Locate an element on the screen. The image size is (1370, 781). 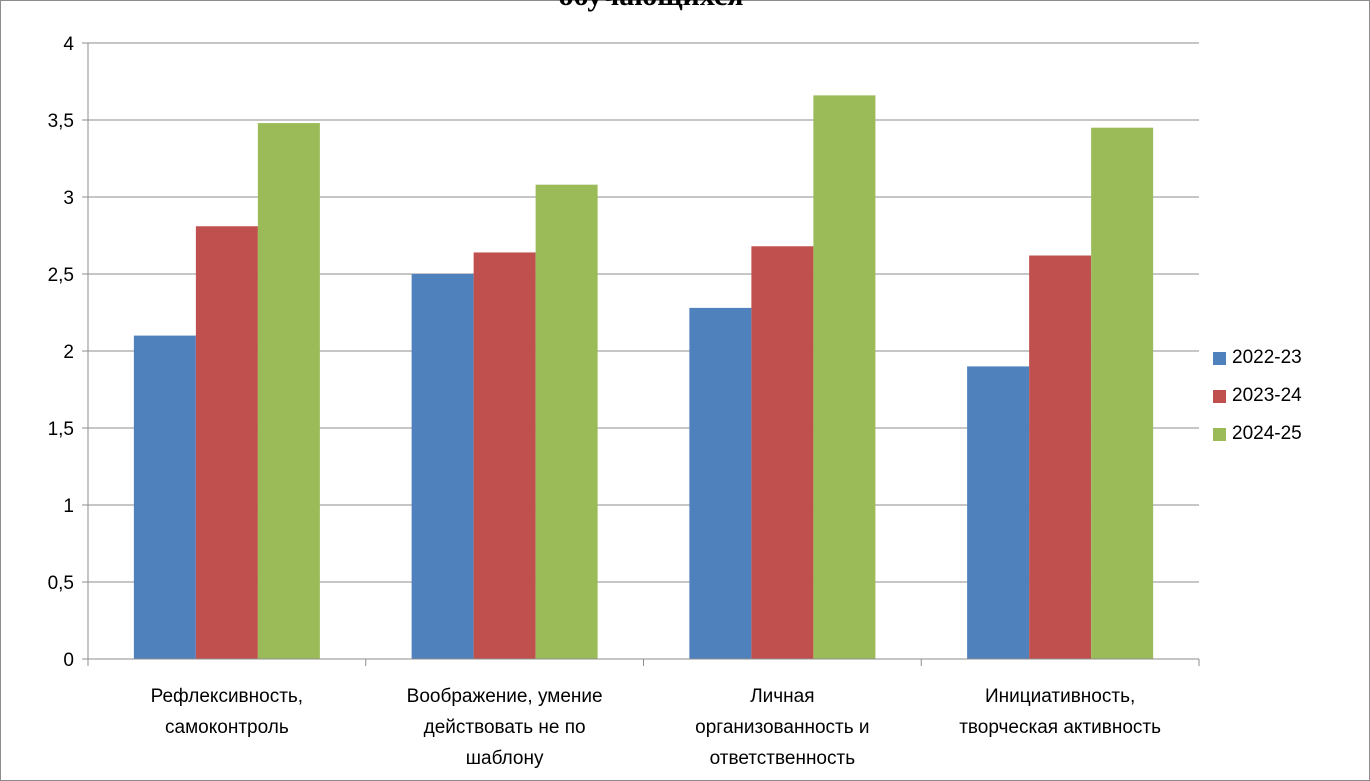
y-tick-label: 0 is located at coordinates (68, 660).